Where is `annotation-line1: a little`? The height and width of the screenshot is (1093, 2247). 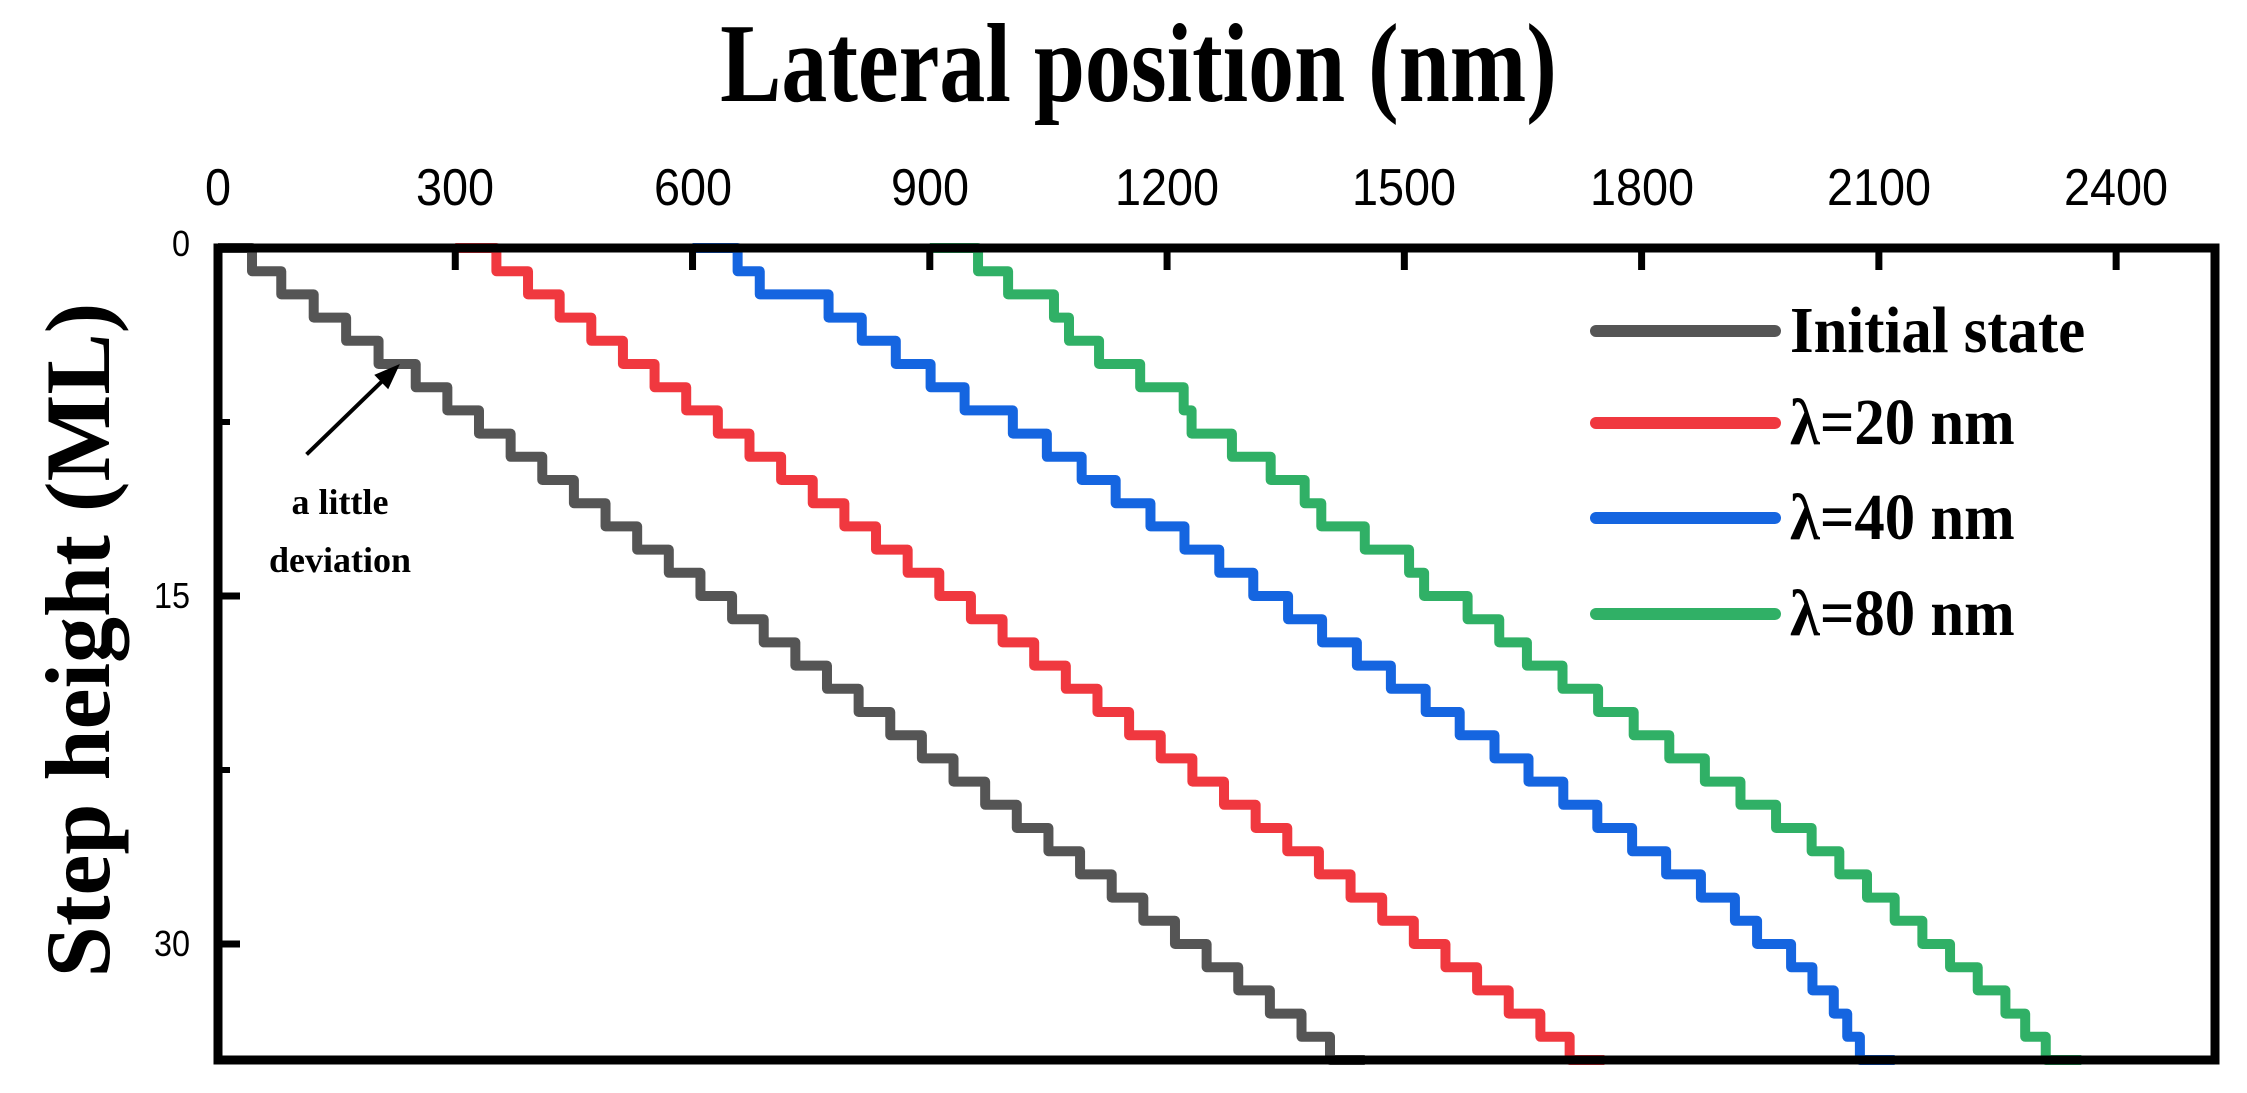
annotation-line1: a little is located at coordinates (340, 502).